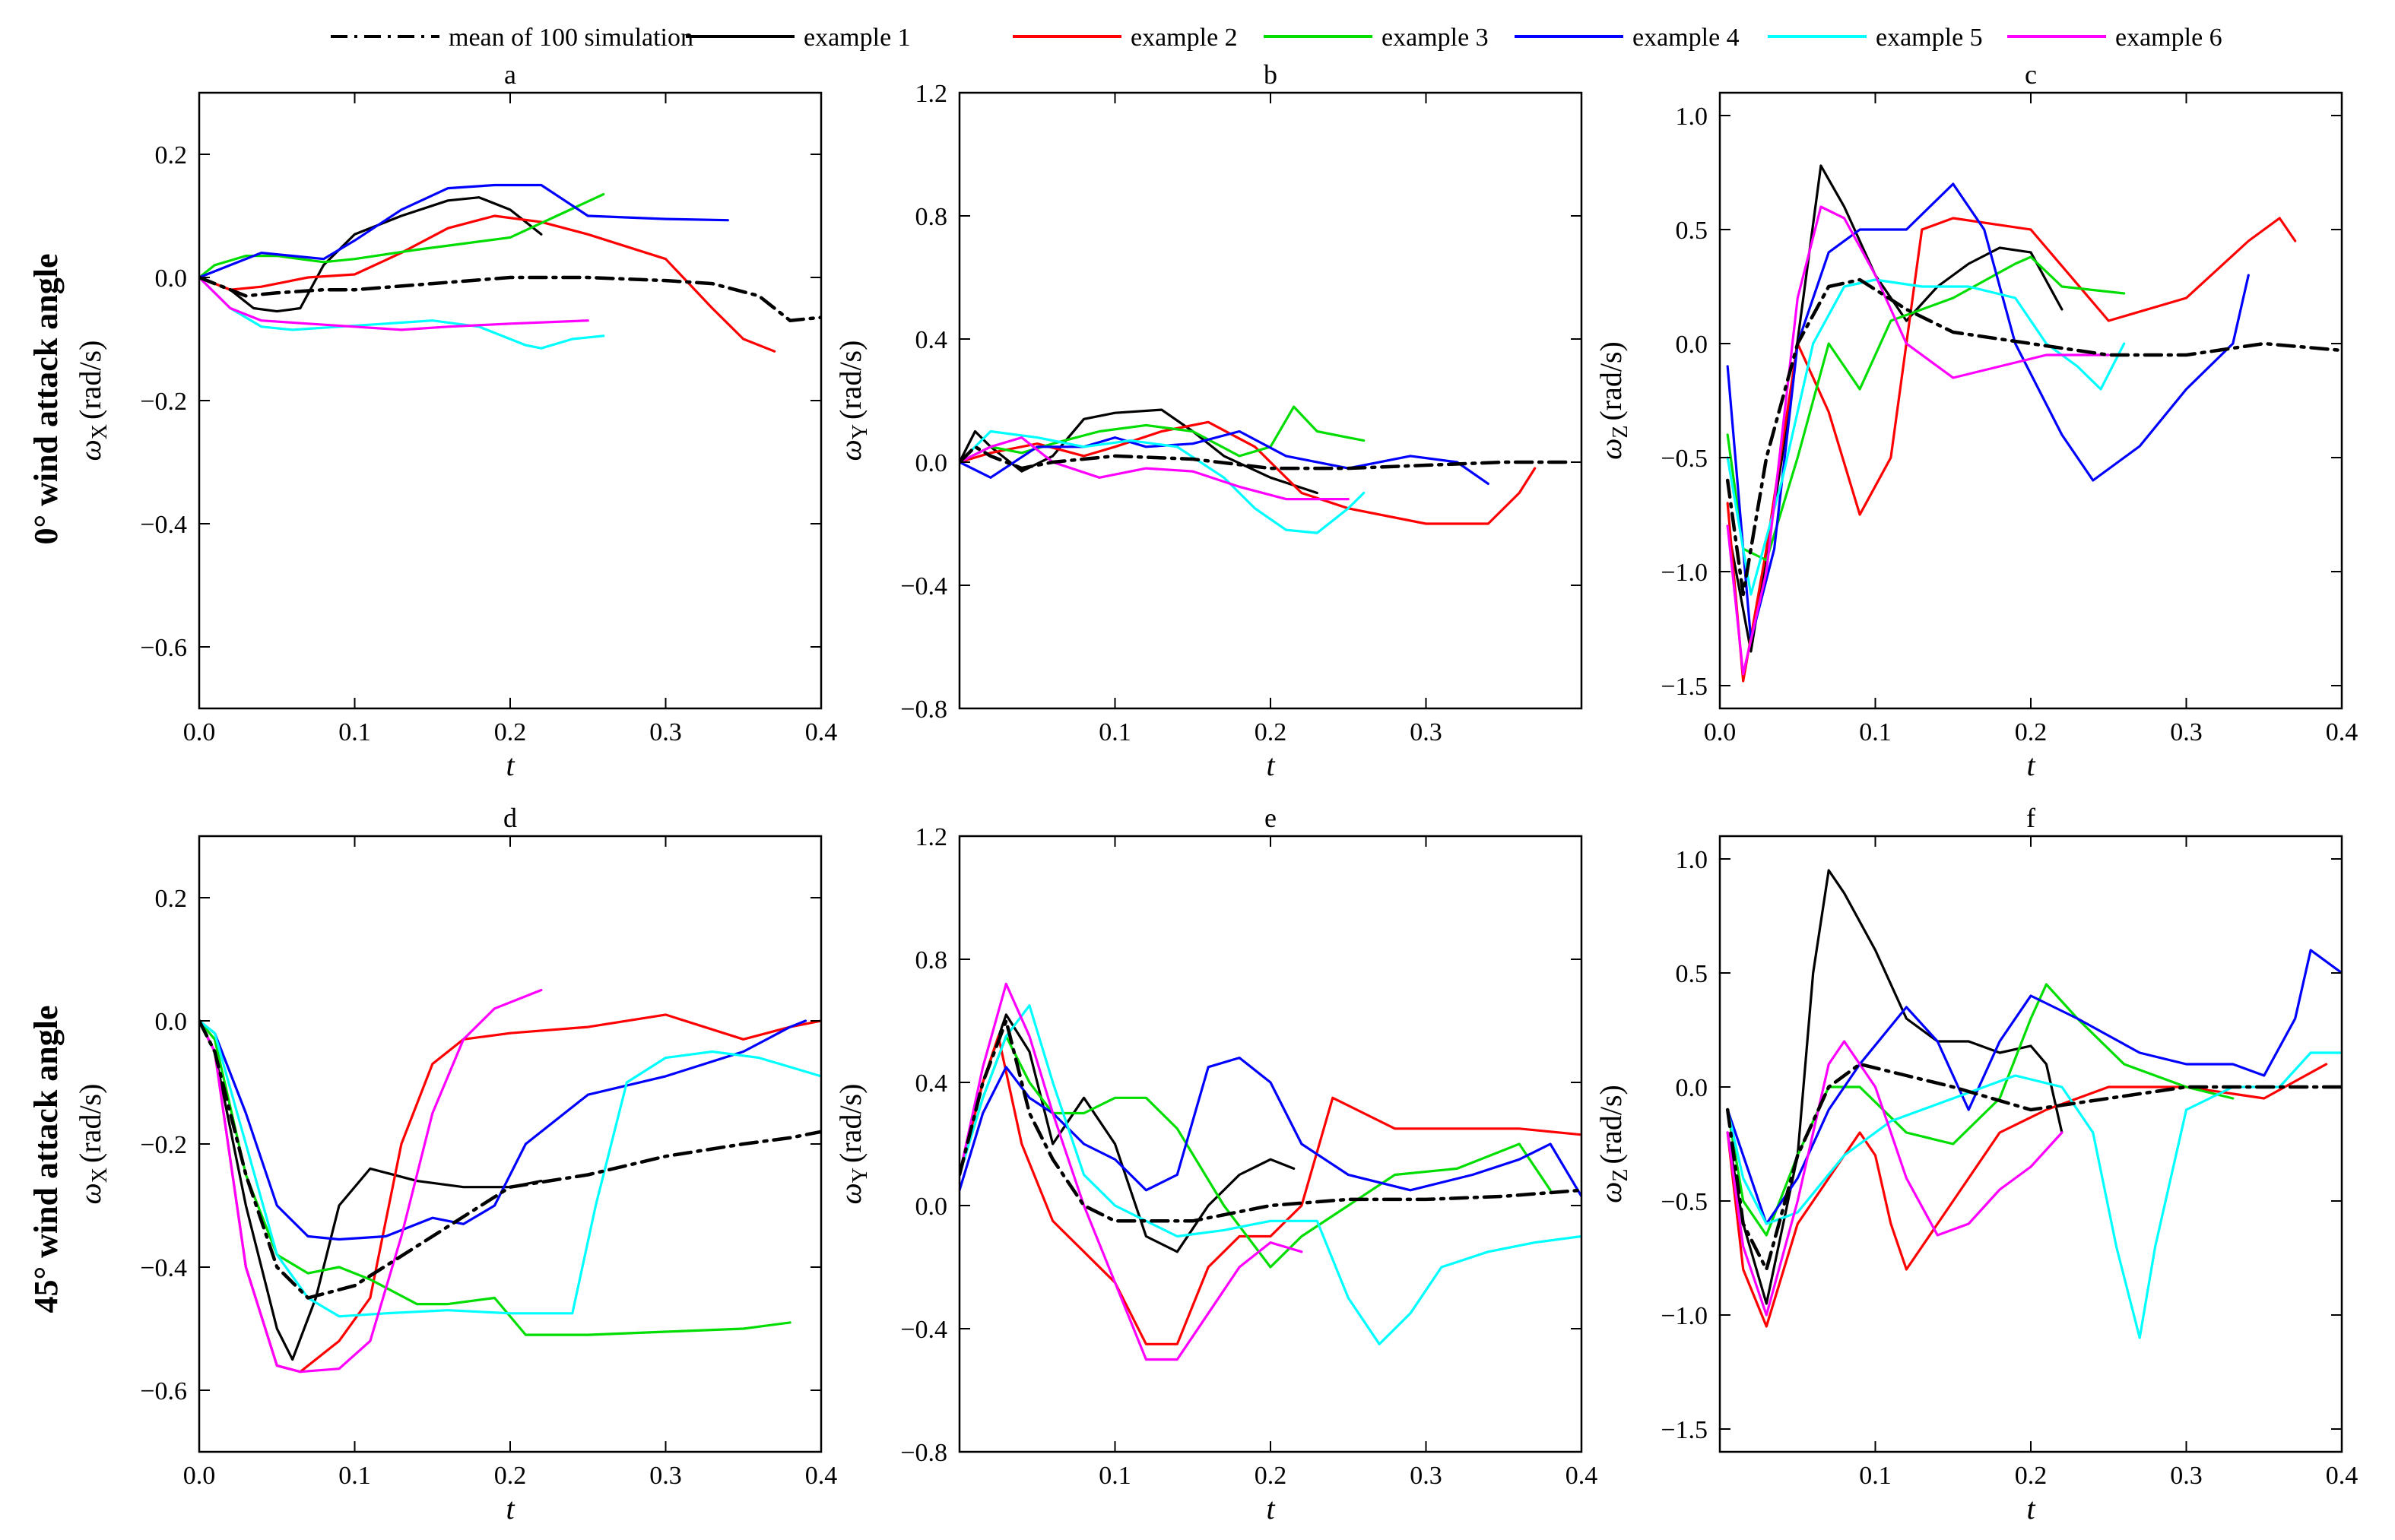 The height and width of the screenshot is (1540, 2395). I want to click on y-tick-label: 1.2, so click(931, 94).